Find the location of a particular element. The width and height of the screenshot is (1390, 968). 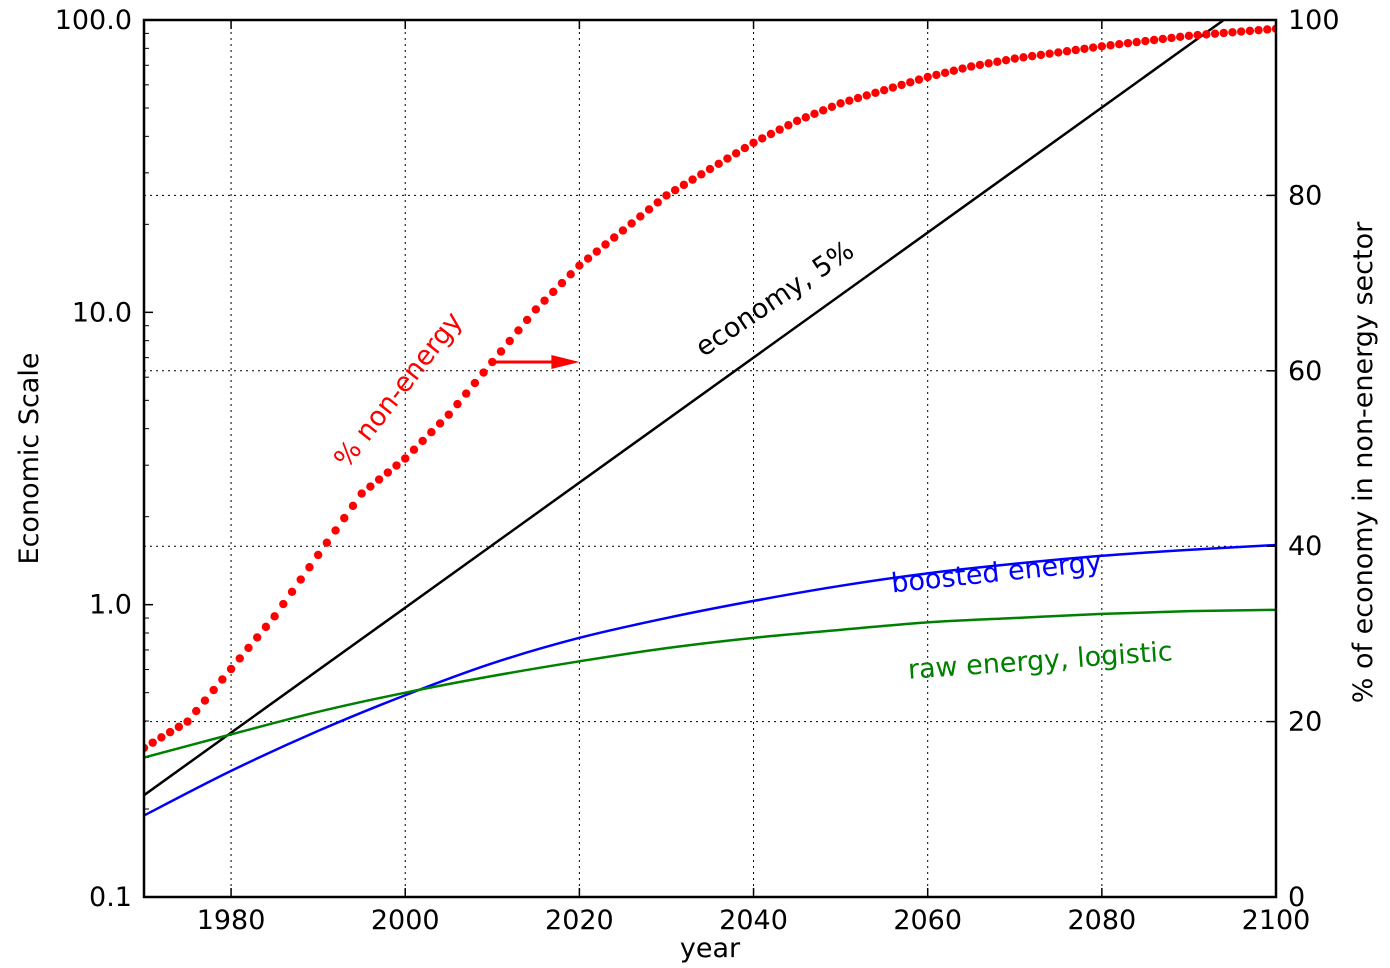

x-axis-label: year is located at coordinates (710, 948).